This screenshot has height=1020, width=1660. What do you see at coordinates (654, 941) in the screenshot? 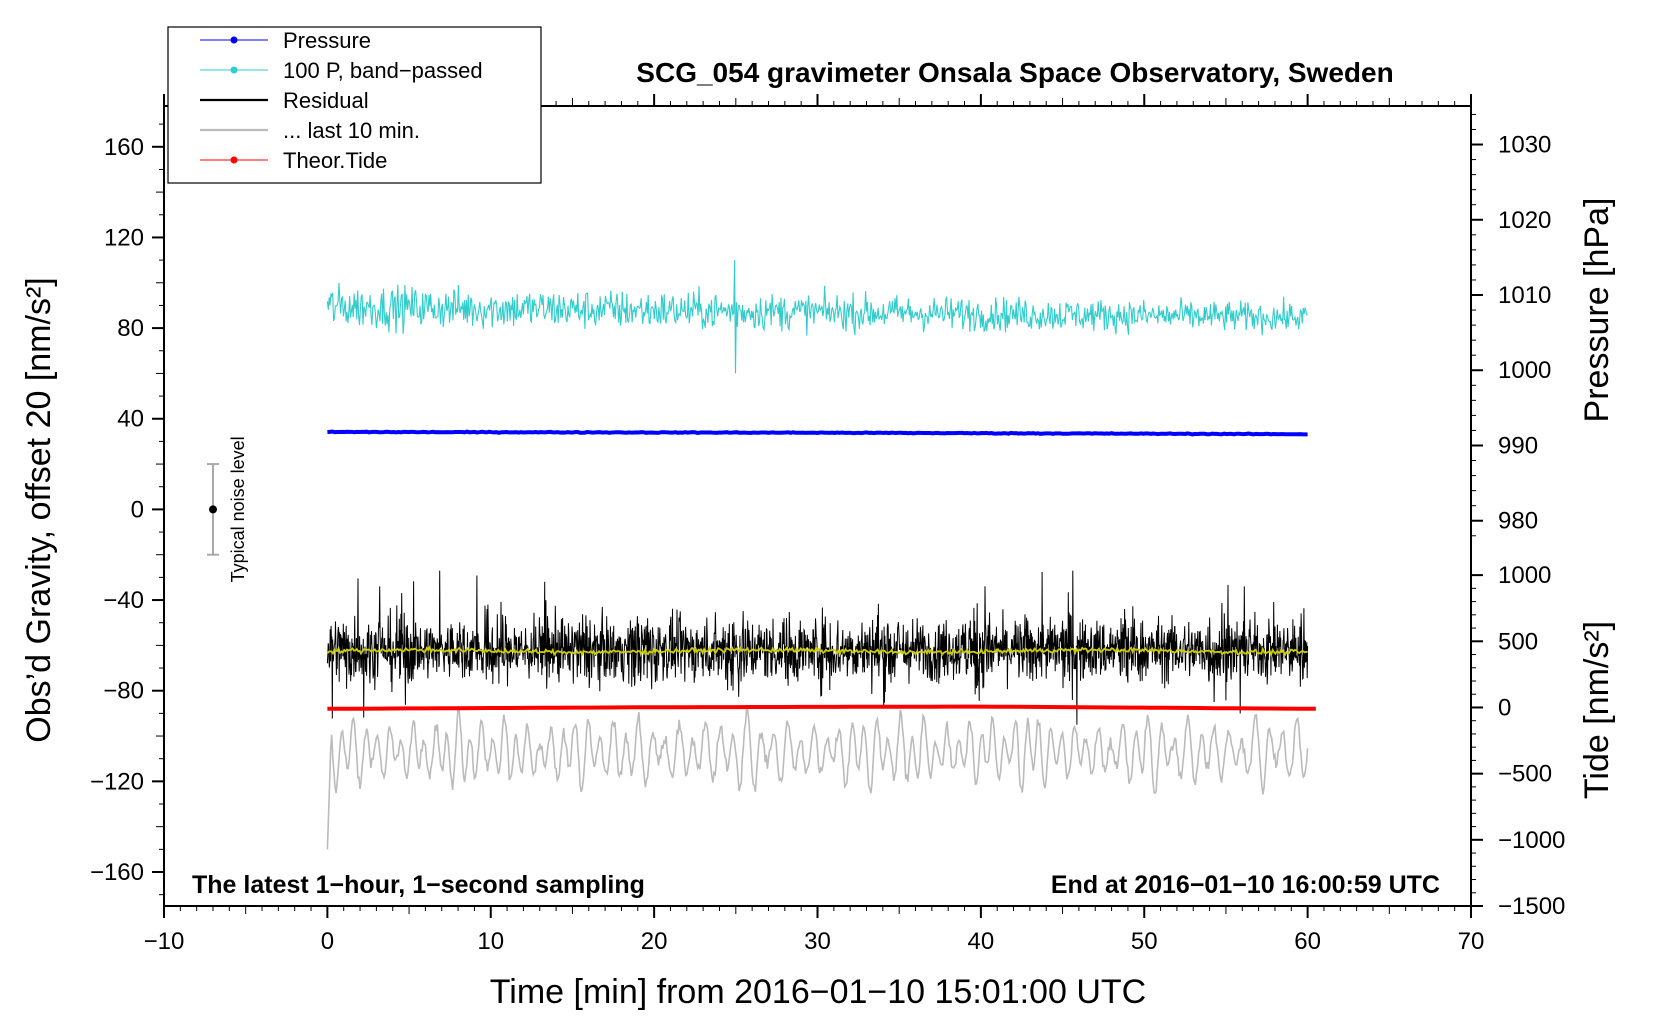
I see `x-tick-label: 20` at bounding box center [654, 941].